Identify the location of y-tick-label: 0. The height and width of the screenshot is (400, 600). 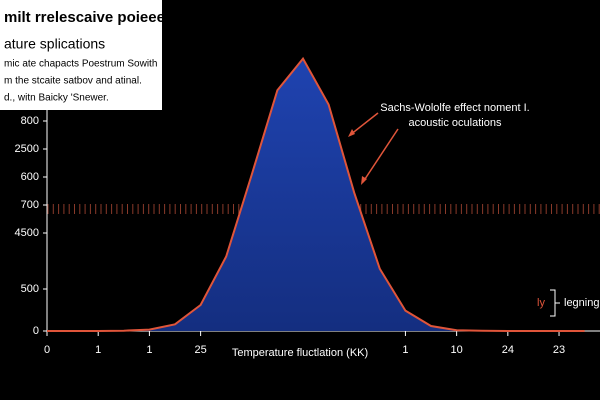
(36, 331).